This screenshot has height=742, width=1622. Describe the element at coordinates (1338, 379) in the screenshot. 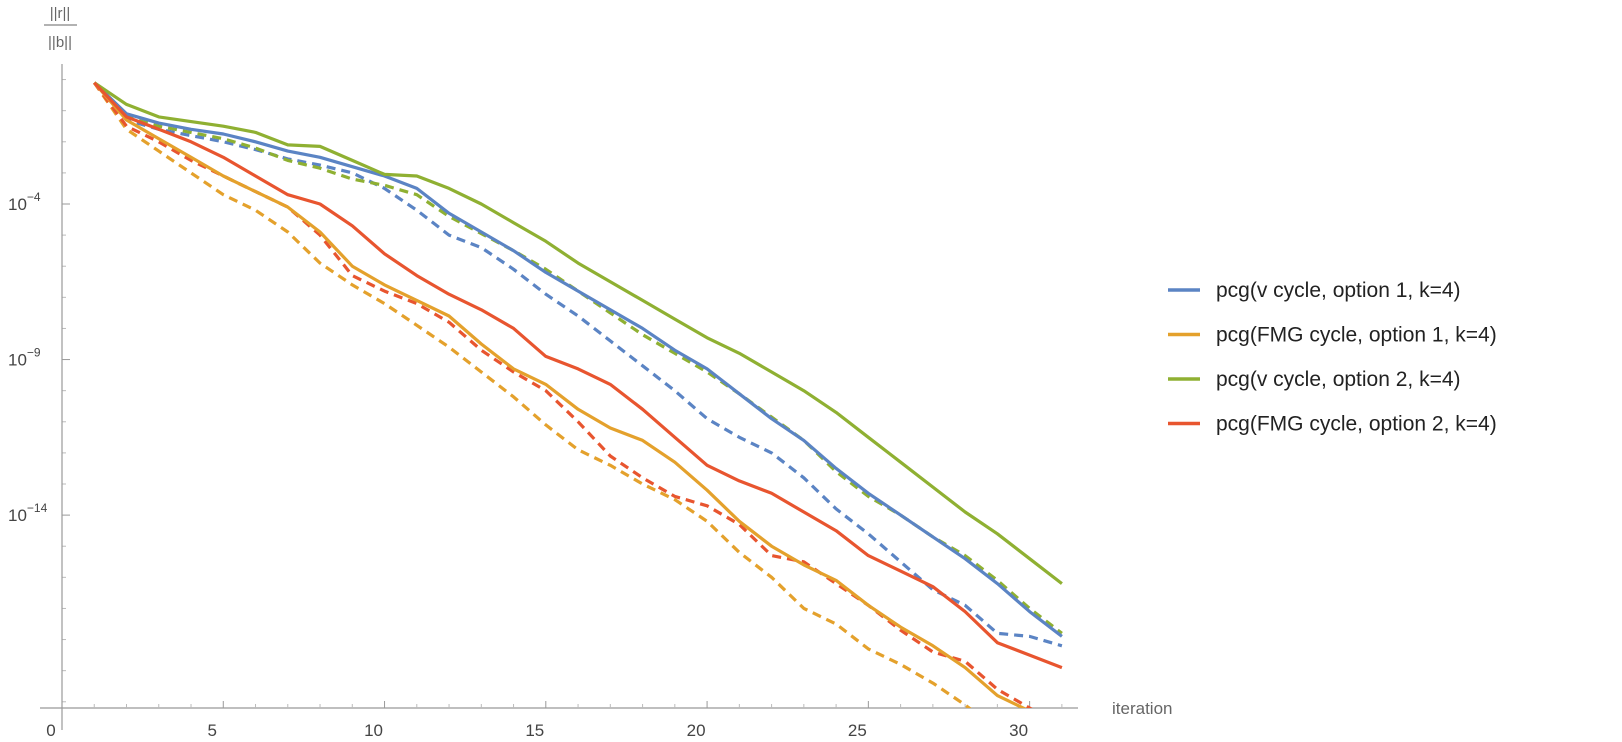

I see `legend-label: pcg(v cycle, option 2, k=4)` at that location.